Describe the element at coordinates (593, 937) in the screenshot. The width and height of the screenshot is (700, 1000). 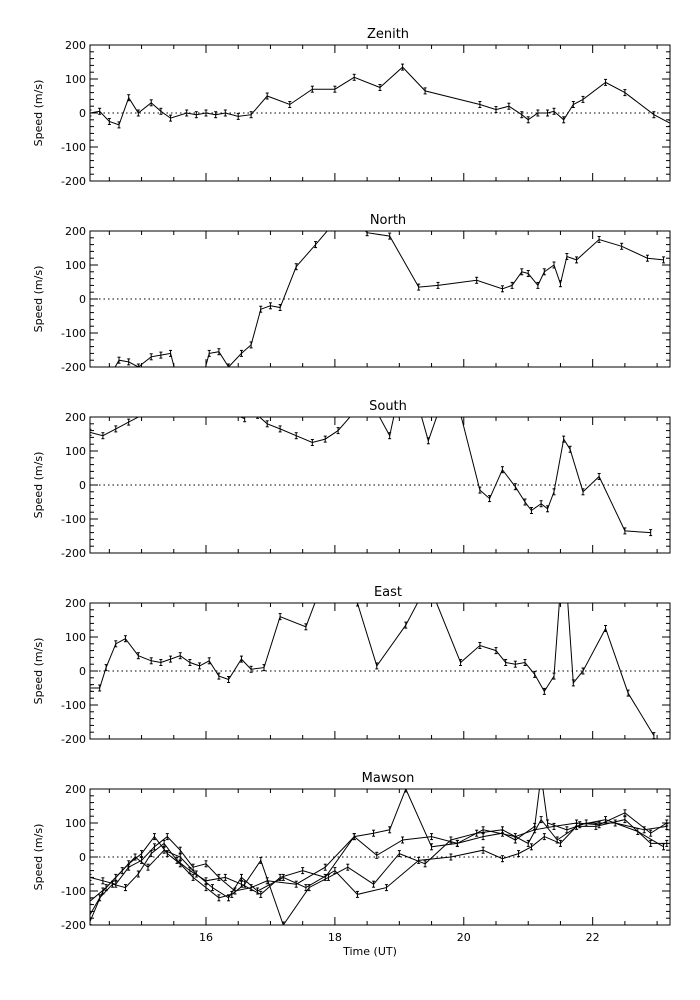
I see `x-tick-label: 22` at that location.